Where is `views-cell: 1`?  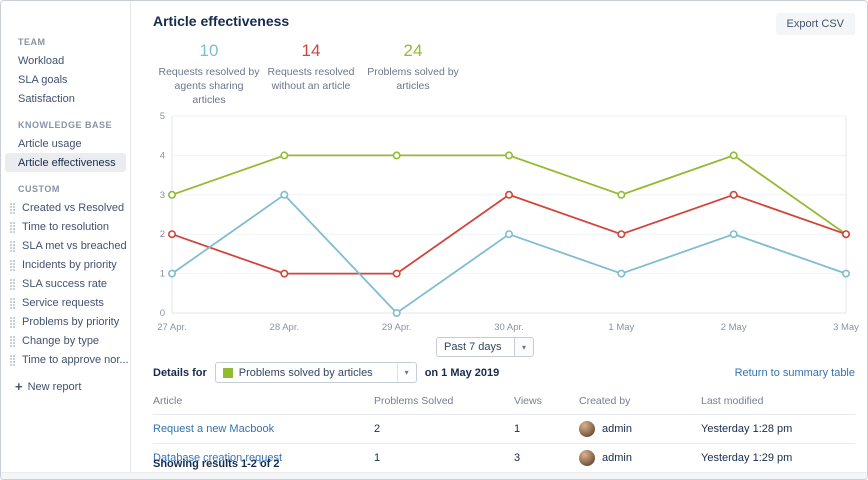
views-cell: 1 is located at coordinates (546, 429).